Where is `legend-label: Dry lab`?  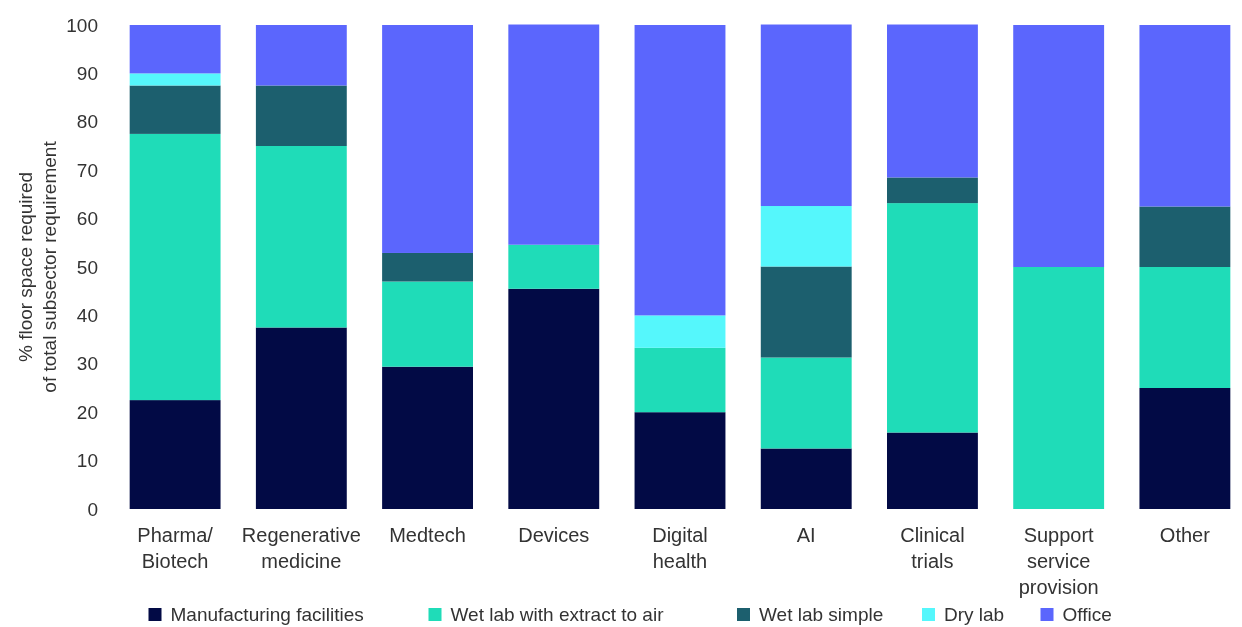
legend-label: Dry lab is located at coordinates (974, 614).